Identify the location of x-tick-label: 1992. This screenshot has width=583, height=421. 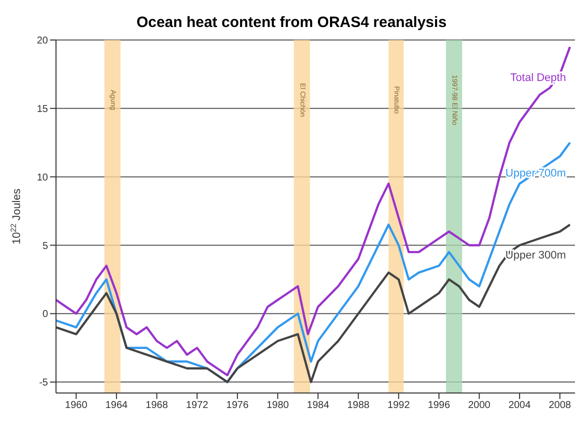
(399, 406).